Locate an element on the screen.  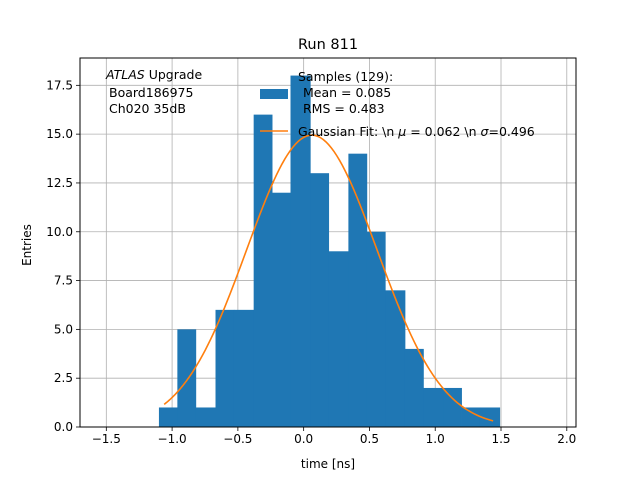
x-tick-label: 0.5 is located at coordinates (369, 439).